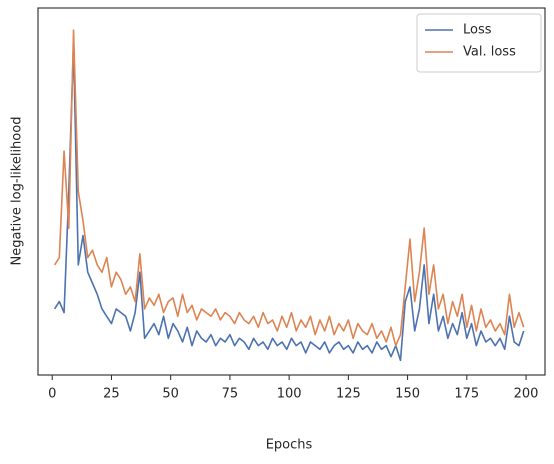  Describe the element at coordinates (479, 43) in the screenshot. I see `legend-box` at that location.